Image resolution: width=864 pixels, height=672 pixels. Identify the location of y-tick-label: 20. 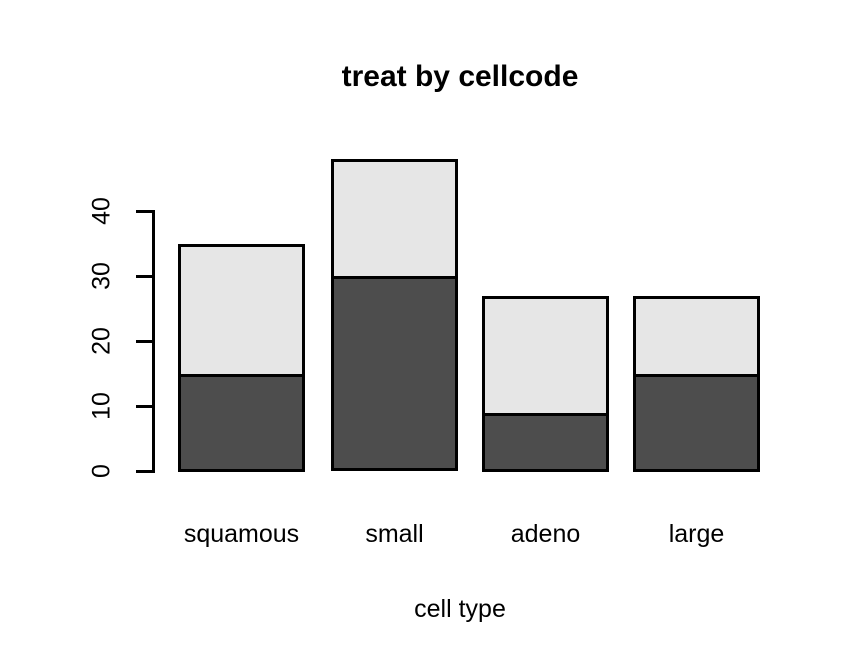
(101, 341).